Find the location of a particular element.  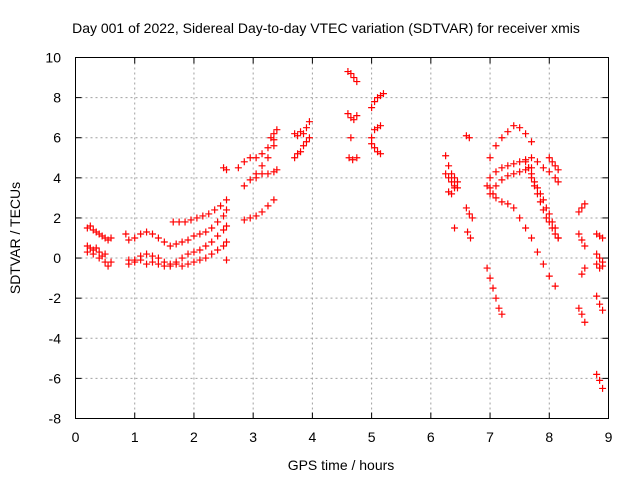

y-tick-labels: -8 -6 -4 -2 0 2 4 6 8 10 is located at coordinates (53, 238).